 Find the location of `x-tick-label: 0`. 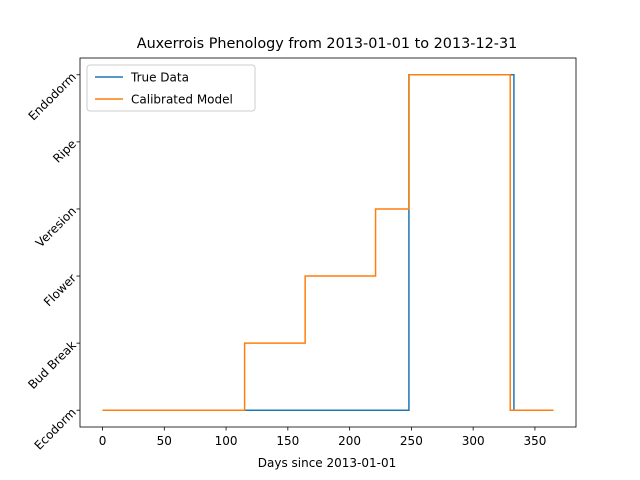

x-tick-label: 0 is located at coordinates (103, 441).